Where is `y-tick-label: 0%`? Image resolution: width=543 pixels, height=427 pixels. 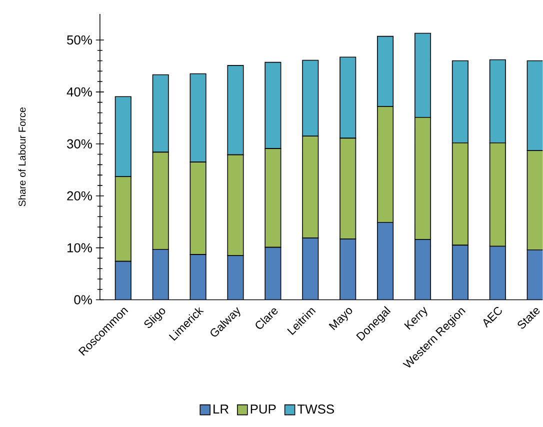
y-tick-label: 0% is located at coordinates (83, 300).